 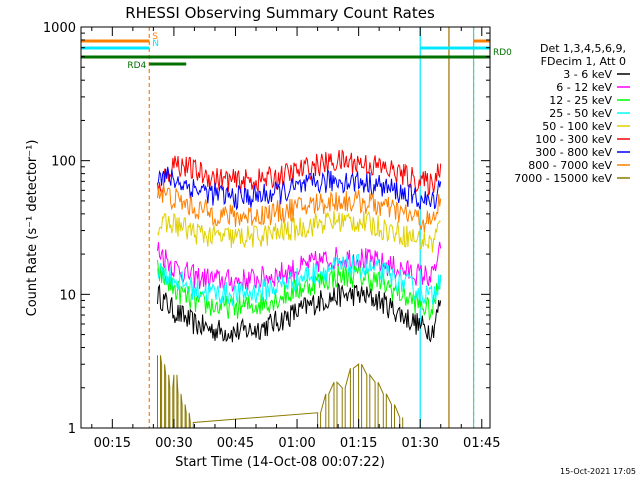 What do you see at coordinates (598, 471) in the screenshot?
I see `plot-timestamp: 15-Oct-2021 17:05` at bounding box center [598, 471].